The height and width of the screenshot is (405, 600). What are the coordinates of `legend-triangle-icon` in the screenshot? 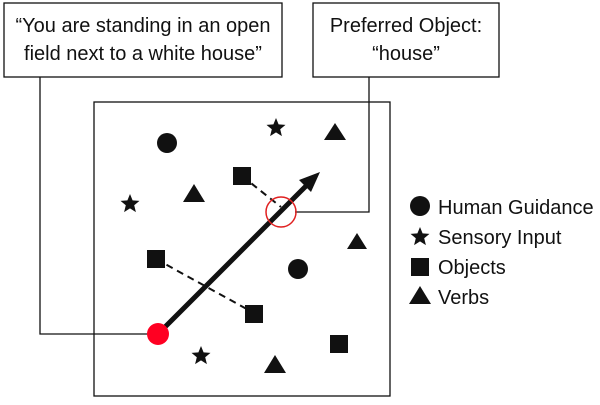 It's located at (420, 295).